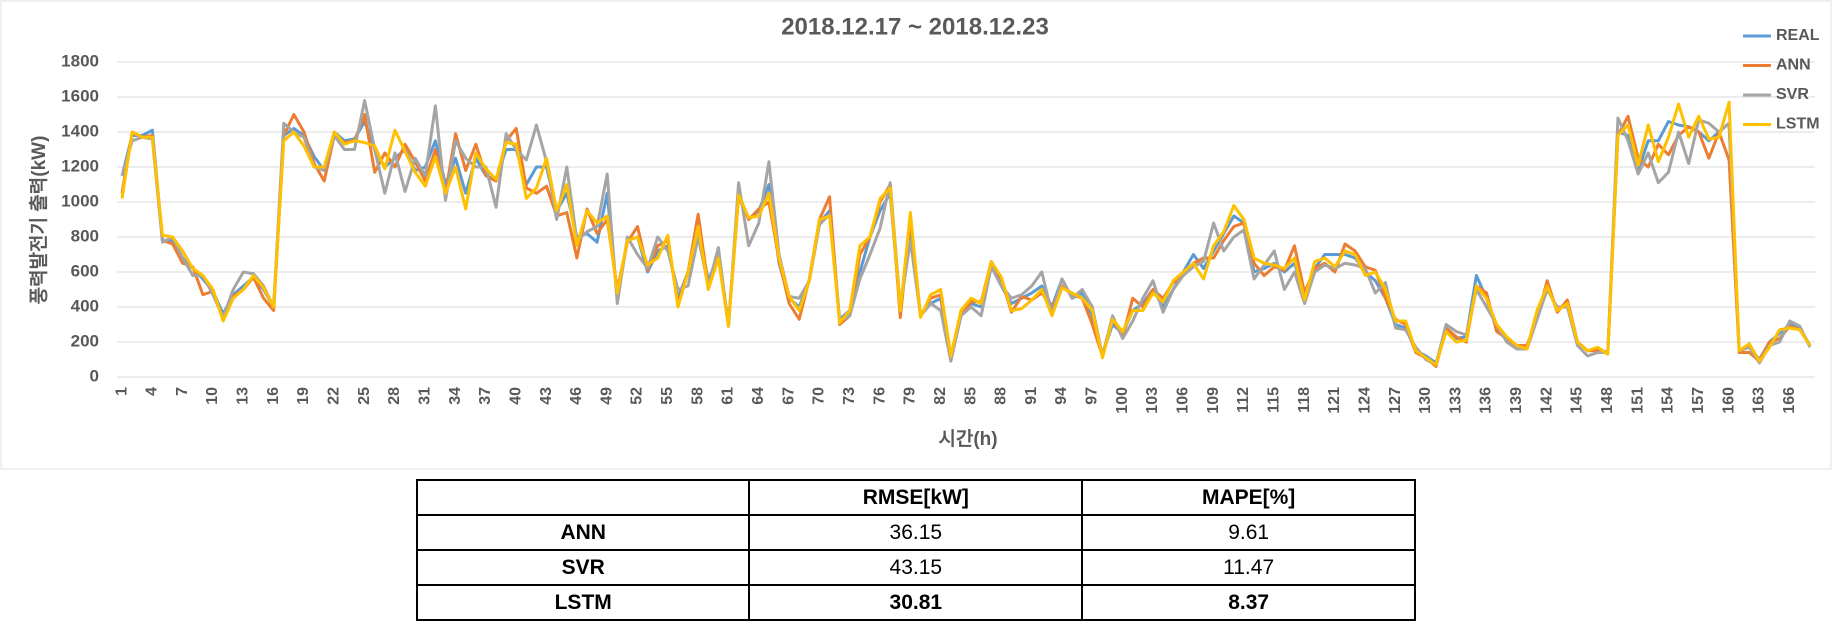  Describe the element at coordinates (515, 396) in the screenshot. I see `x-tick-label: 40` at that location.